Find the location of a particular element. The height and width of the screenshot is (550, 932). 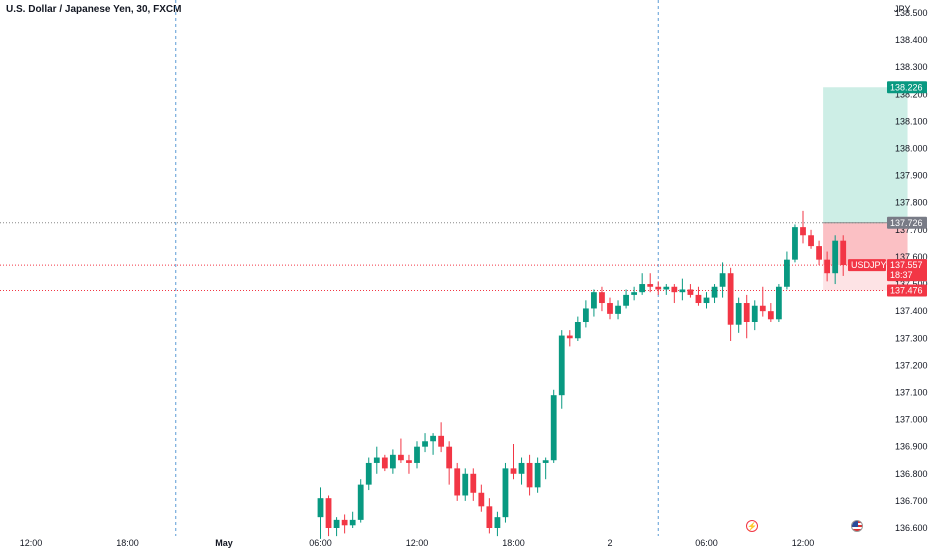

time-tick-label: 06:00 is located at coordinates (706, 543).